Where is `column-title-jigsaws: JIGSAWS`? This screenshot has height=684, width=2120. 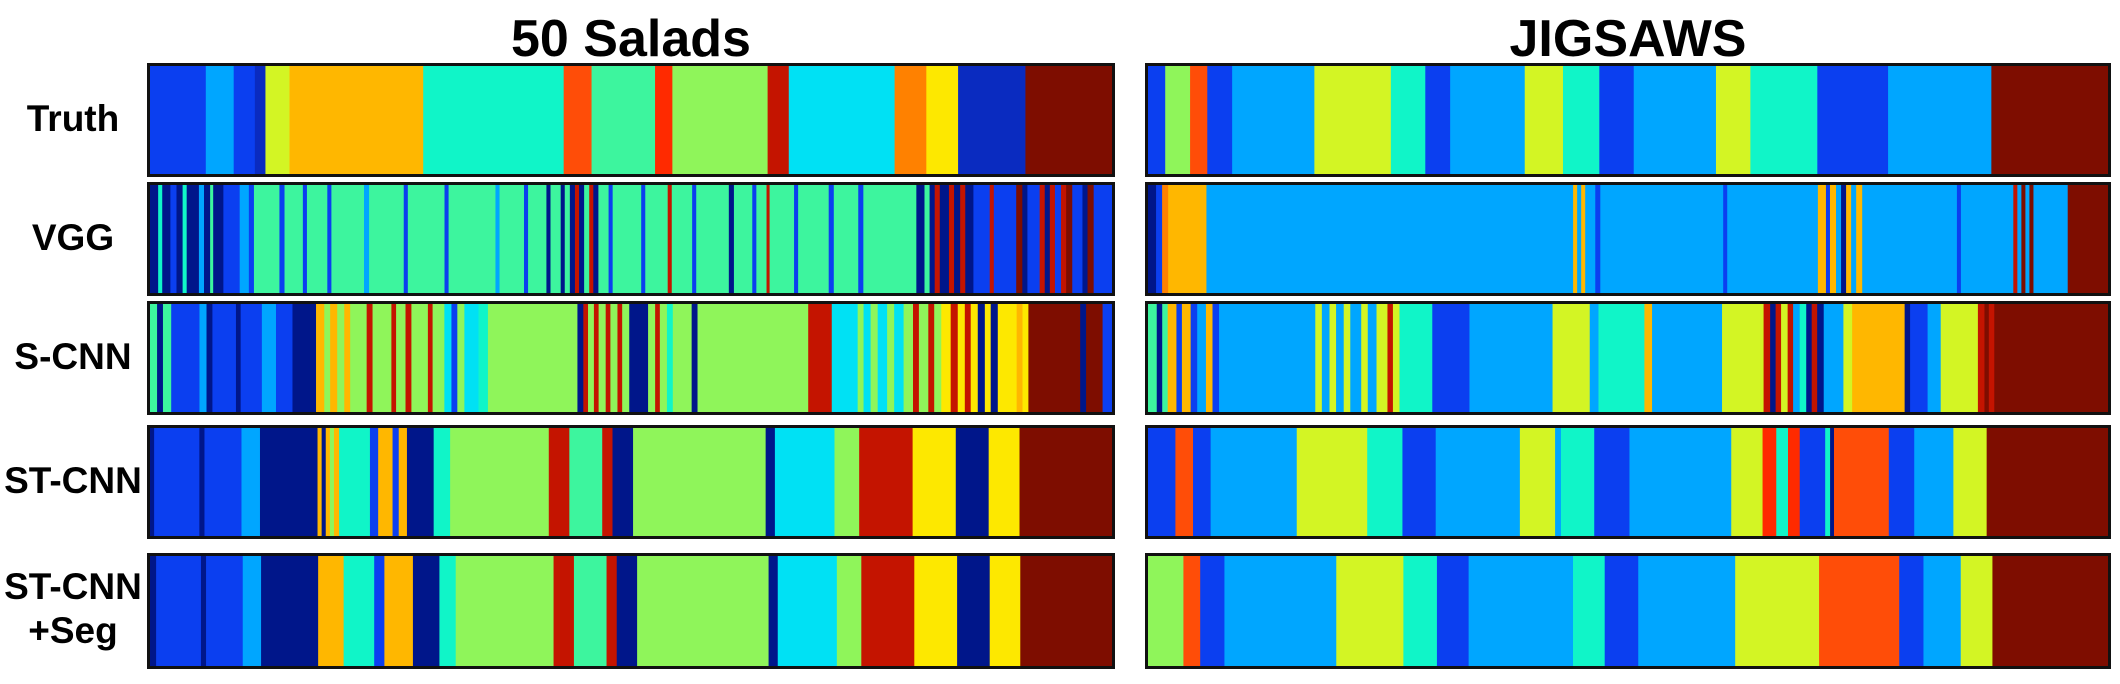
column-title-jigsaws: JIGSAWS is located at coordinates (1628, 39).